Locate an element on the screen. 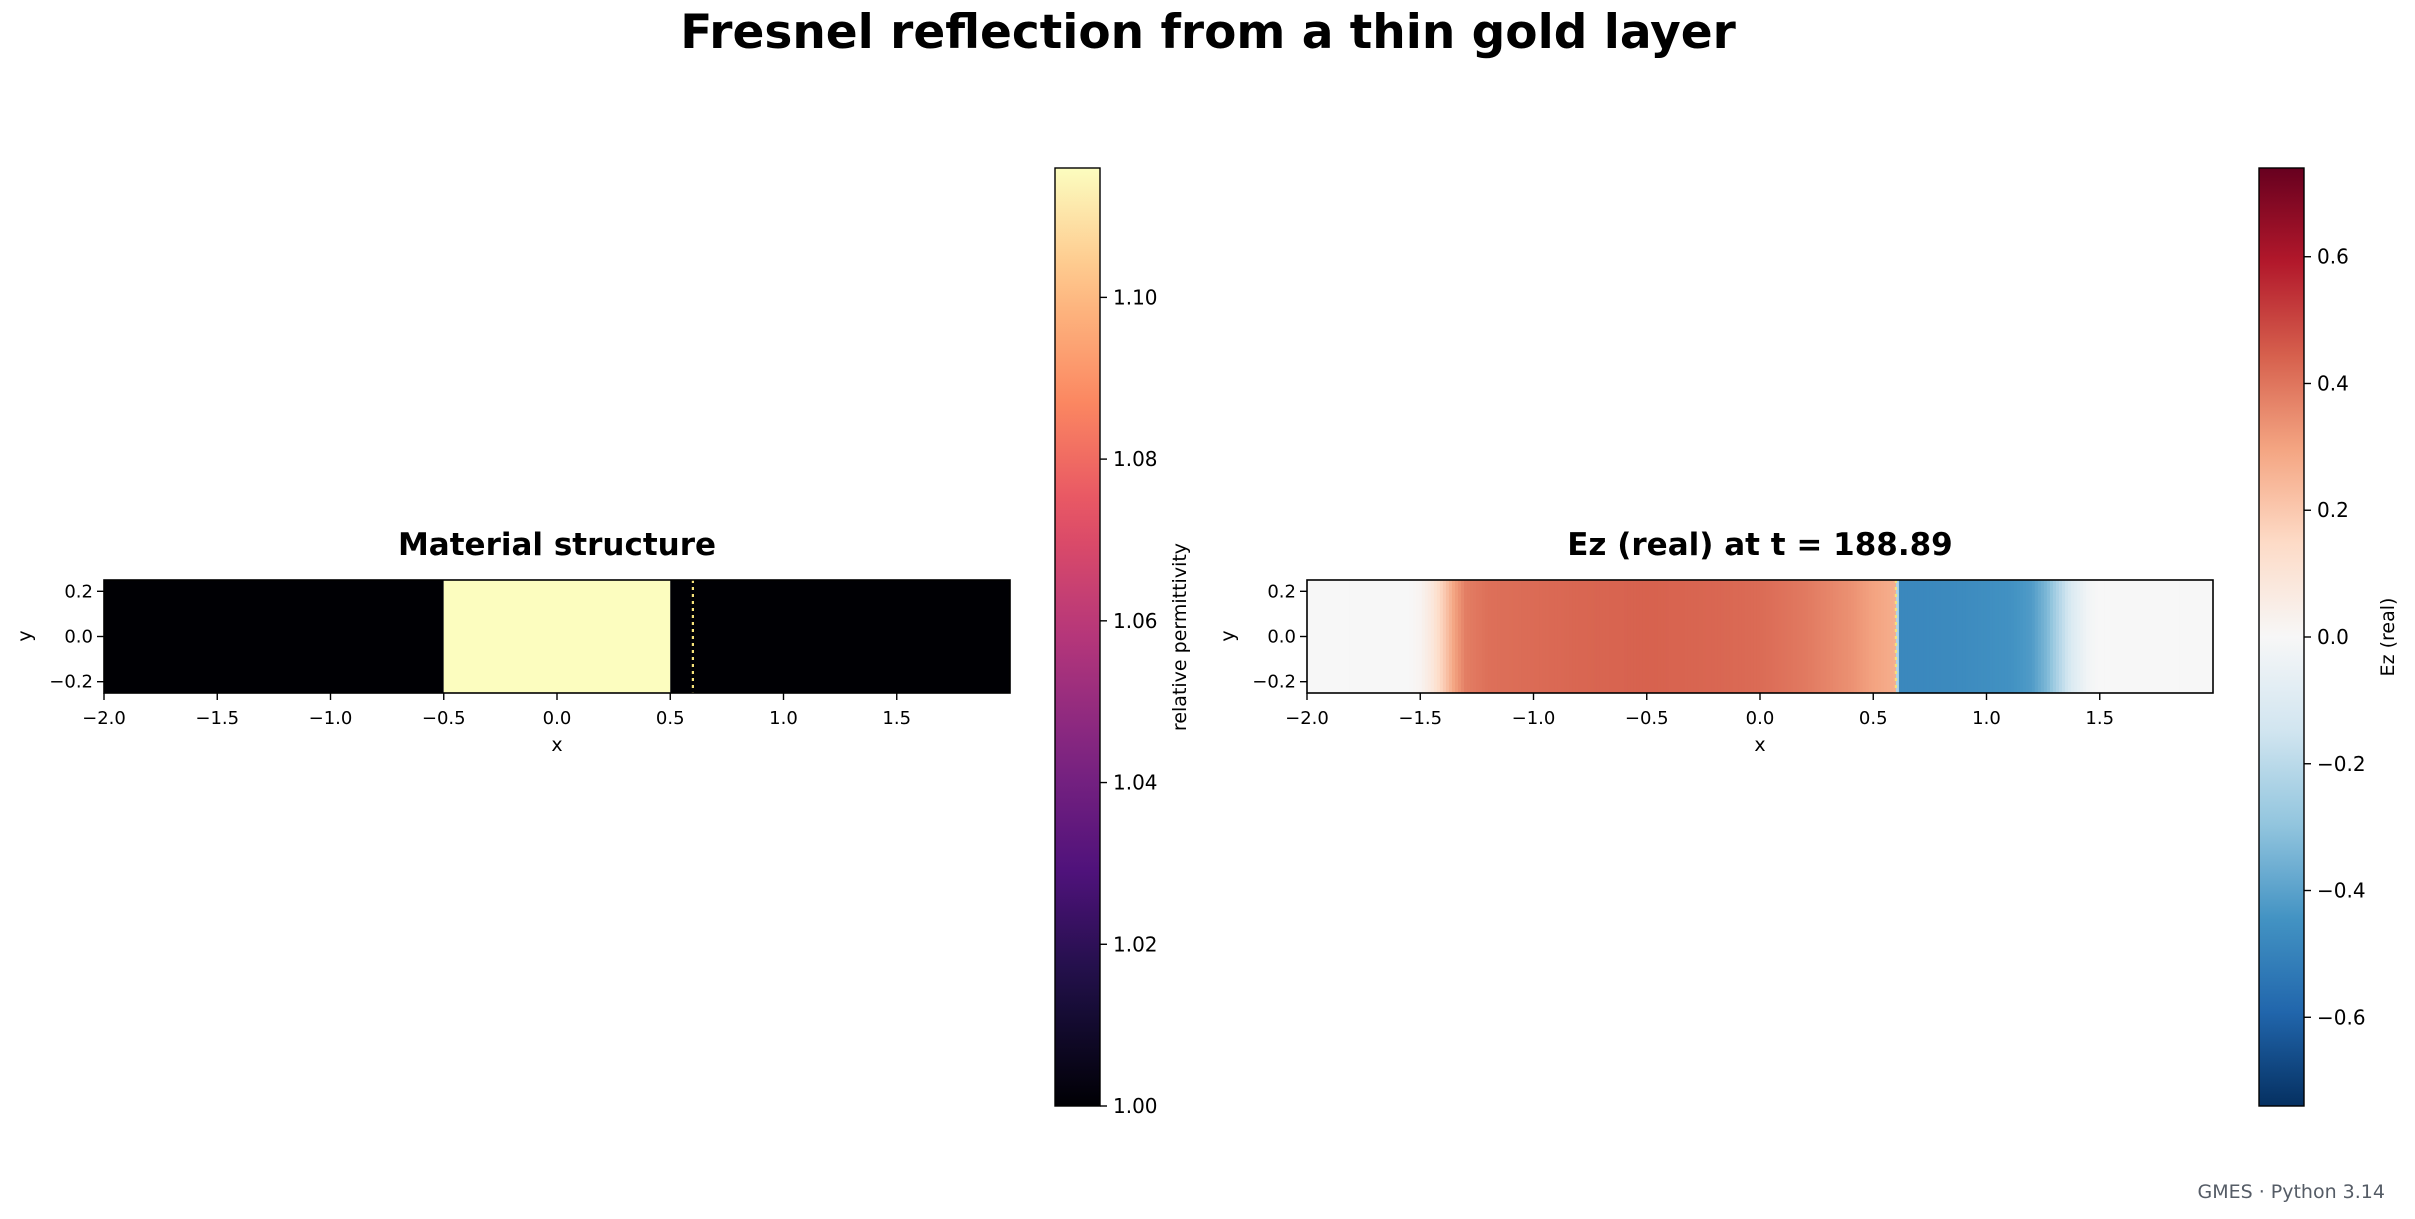  material-structure-title: Material structure is located at coordinates (557, 545).